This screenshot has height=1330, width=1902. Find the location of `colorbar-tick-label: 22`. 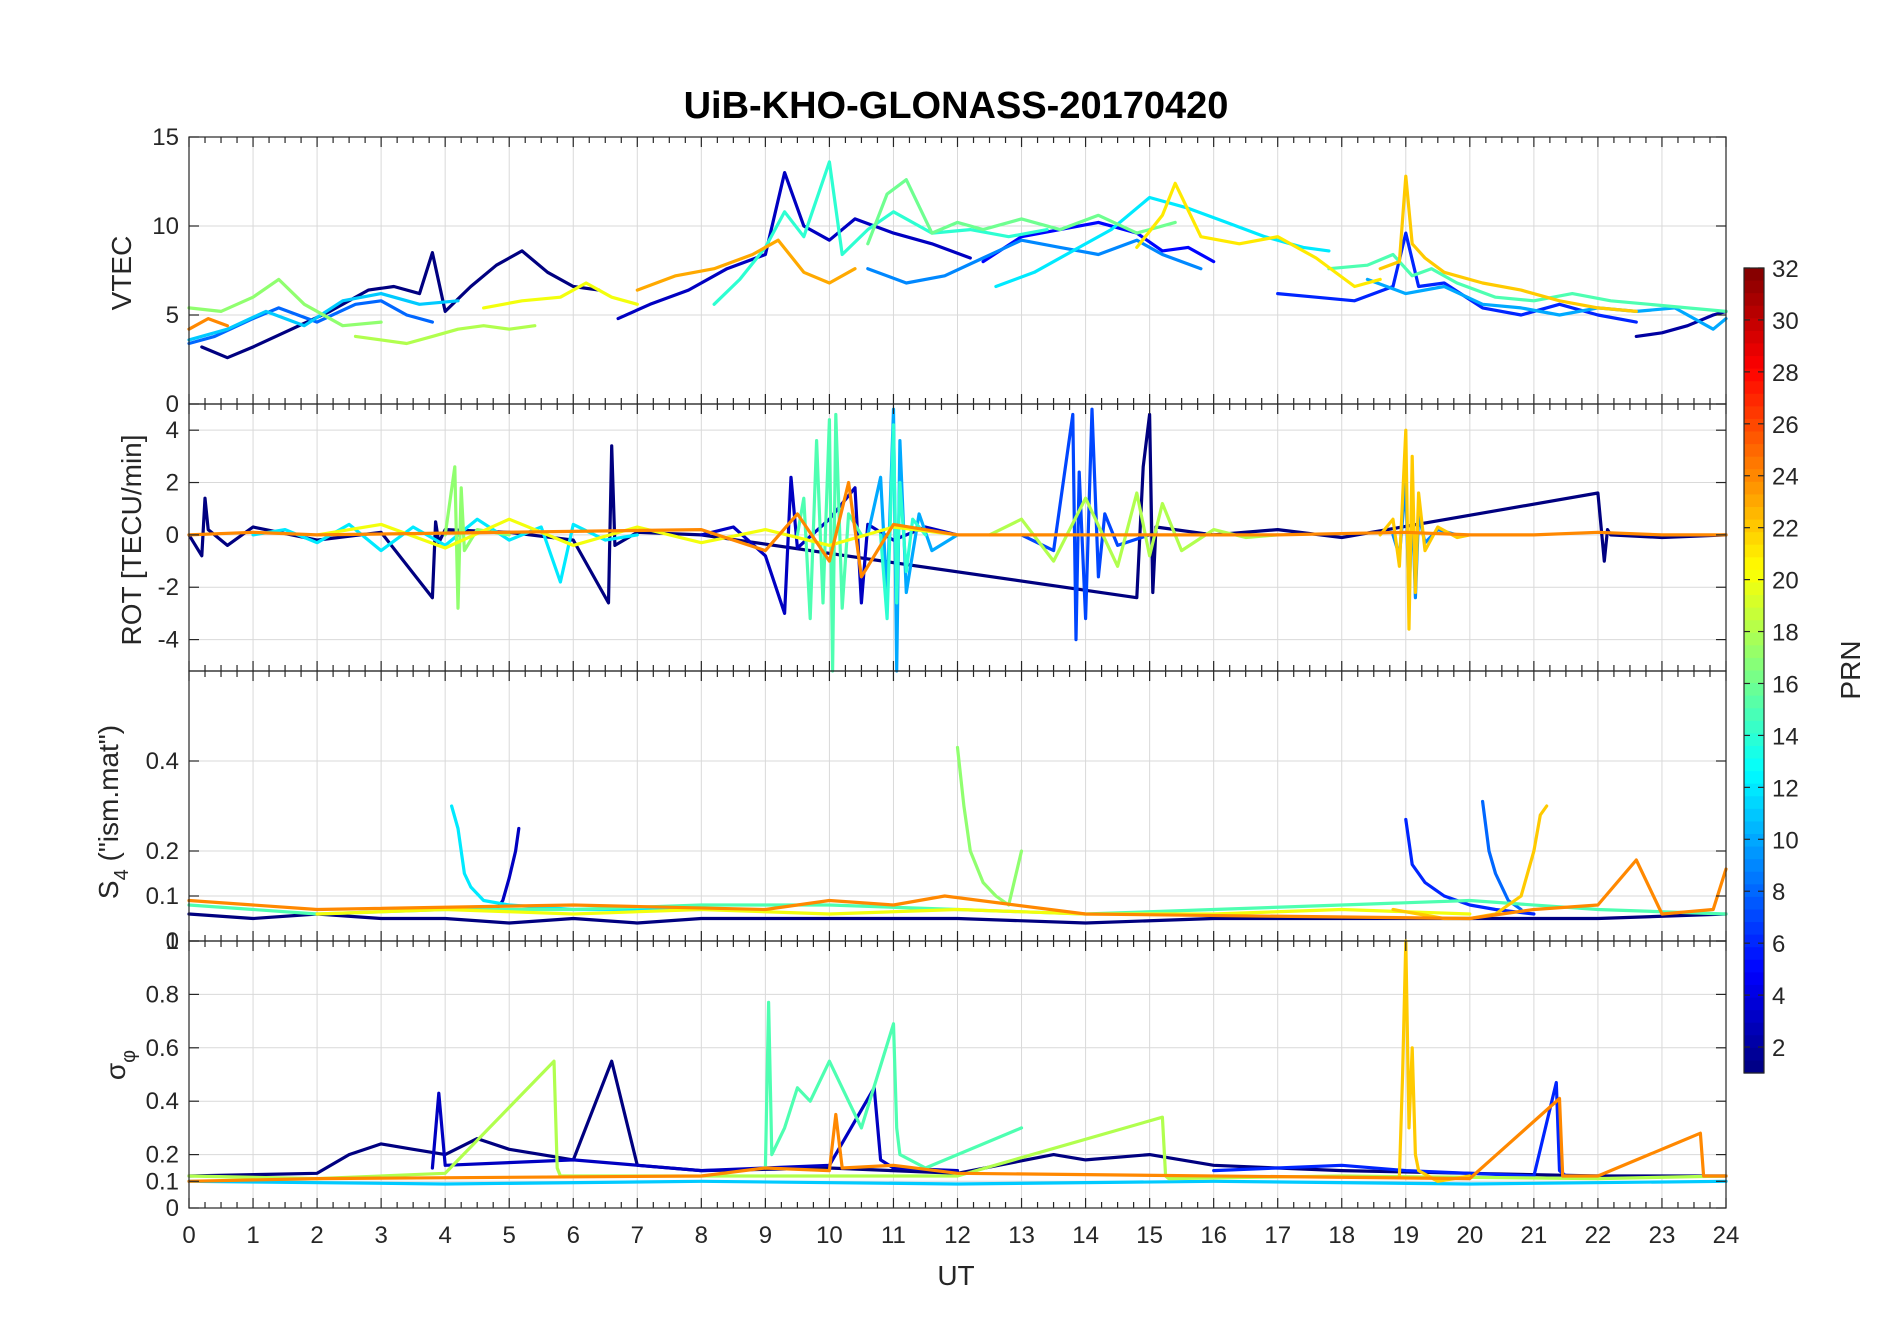

colorbar-tick-label: 22 is located at coordinates (1785, 529).